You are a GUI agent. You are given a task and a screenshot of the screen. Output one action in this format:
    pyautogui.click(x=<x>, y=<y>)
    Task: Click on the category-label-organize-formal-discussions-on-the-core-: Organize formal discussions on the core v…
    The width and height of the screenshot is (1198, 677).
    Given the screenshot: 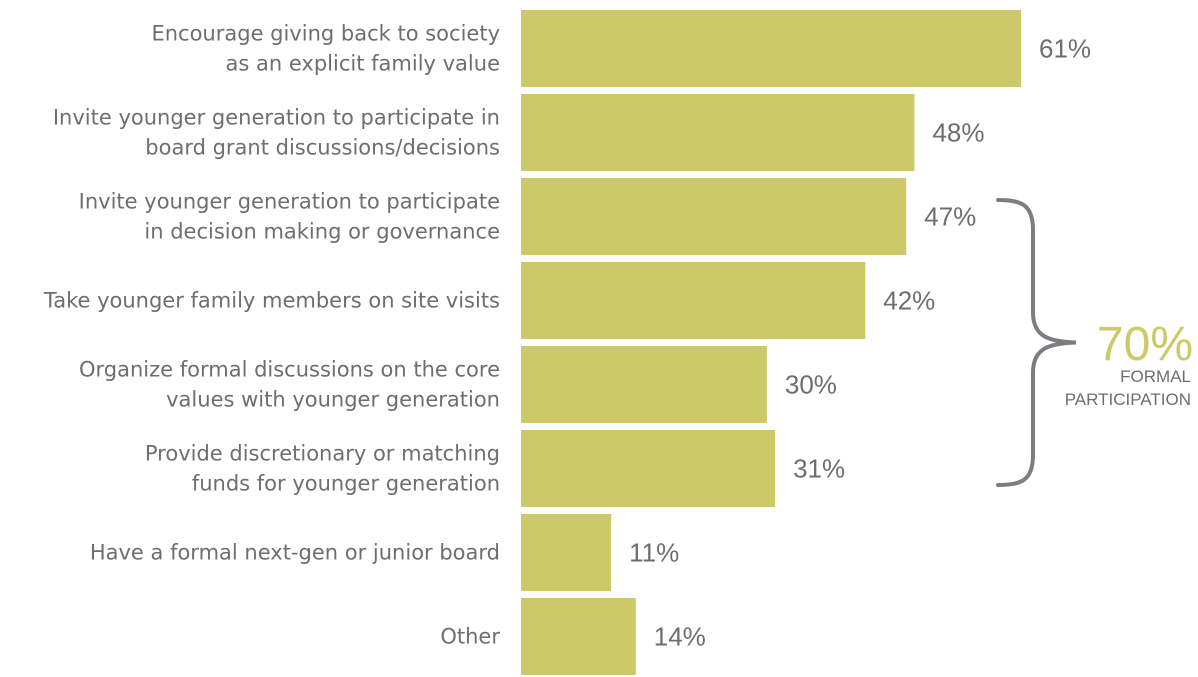 What is the action you would take?
    pyautogui.click(x=289, y=385)
    